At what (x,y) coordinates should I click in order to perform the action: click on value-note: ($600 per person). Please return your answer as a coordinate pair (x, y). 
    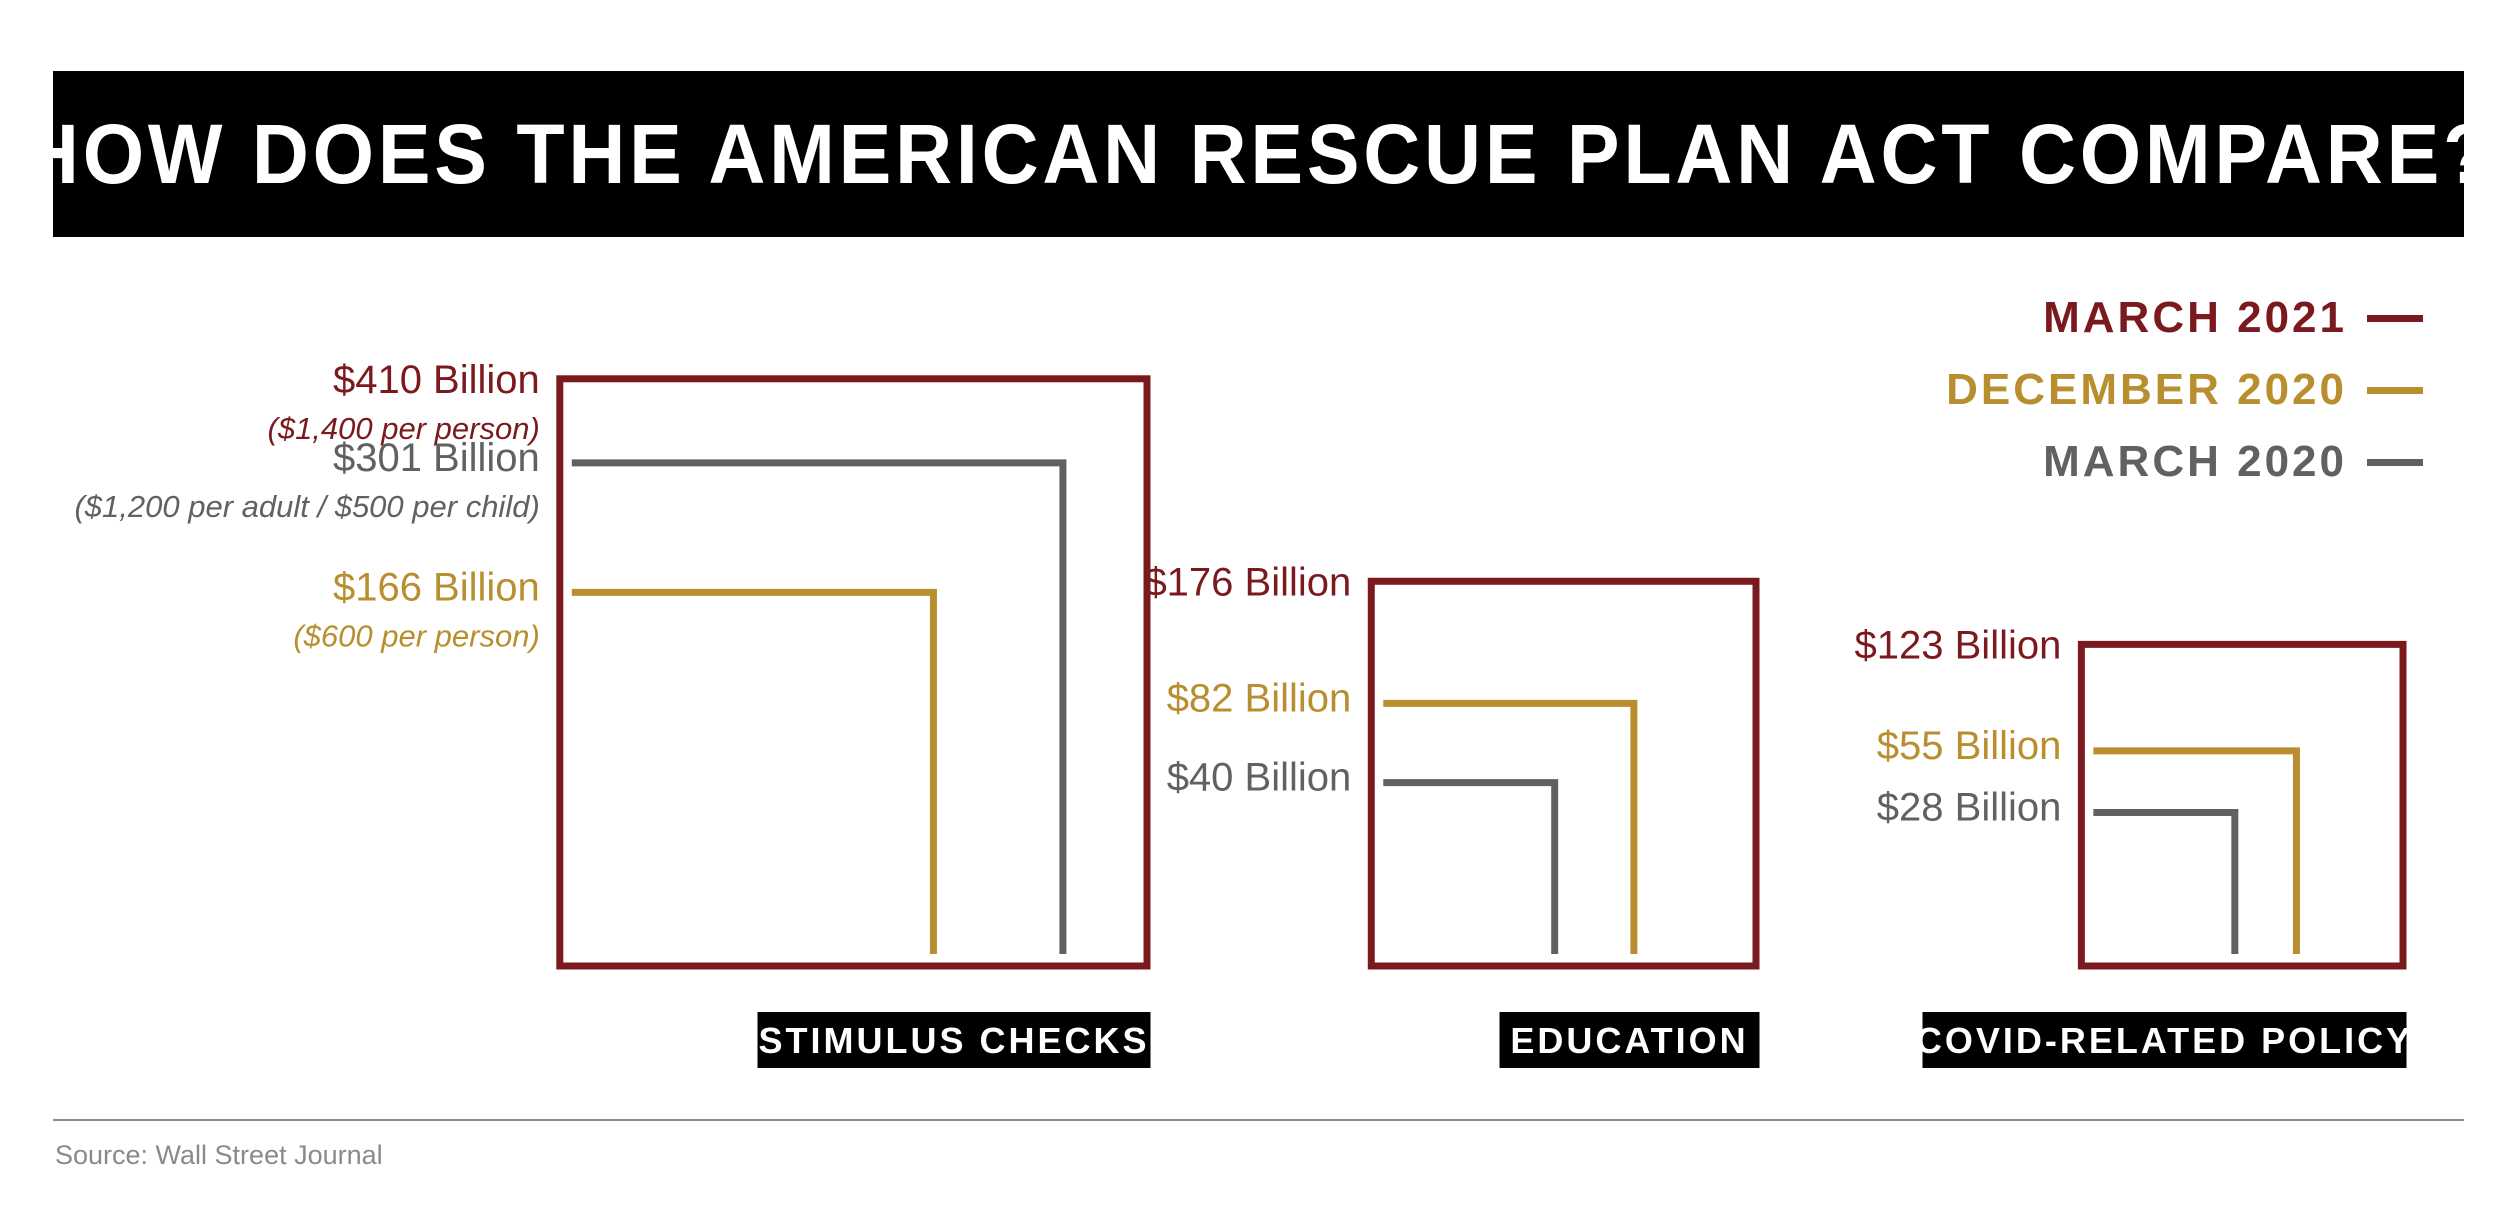
    Looking at the image, I should click on (416, 635).